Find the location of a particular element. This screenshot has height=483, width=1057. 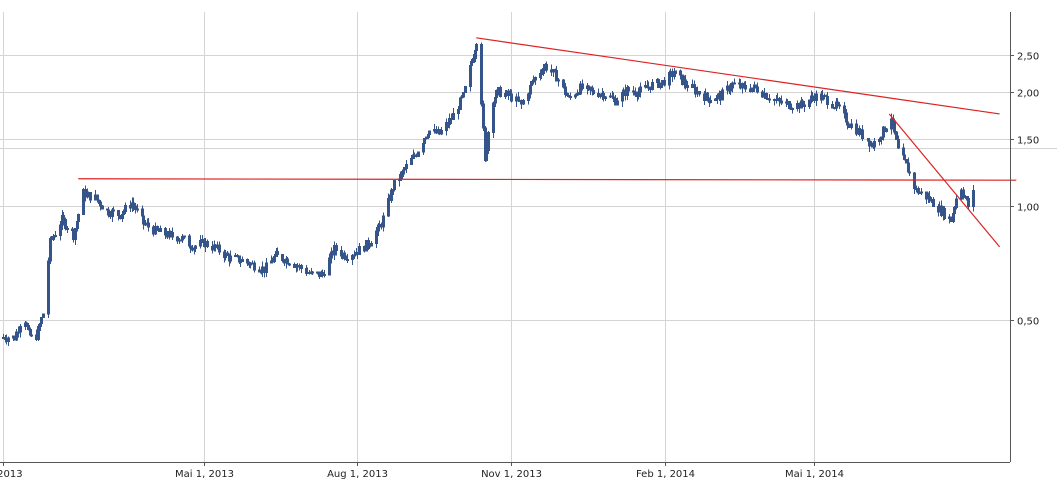

y-tick-label: 0,50 is located at coordinates (1028, 322).